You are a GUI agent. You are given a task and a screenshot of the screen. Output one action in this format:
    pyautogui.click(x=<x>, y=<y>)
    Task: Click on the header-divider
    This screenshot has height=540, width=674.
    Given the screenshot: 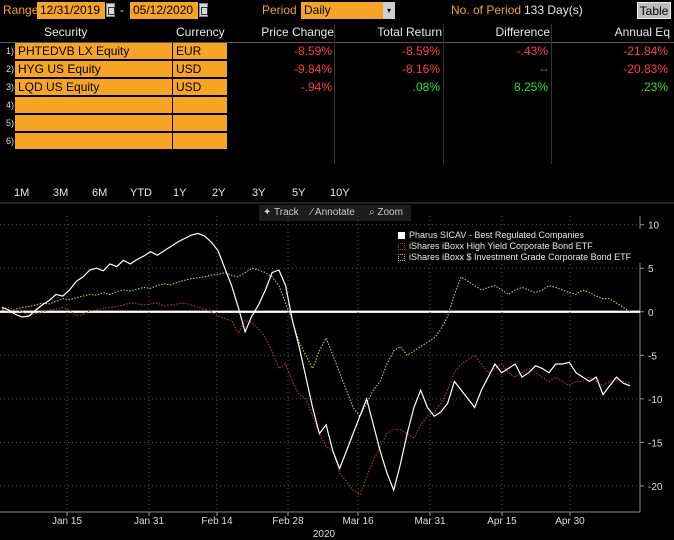 What is the action you would take?
    pyautogui.click(x=337, y=42)
    